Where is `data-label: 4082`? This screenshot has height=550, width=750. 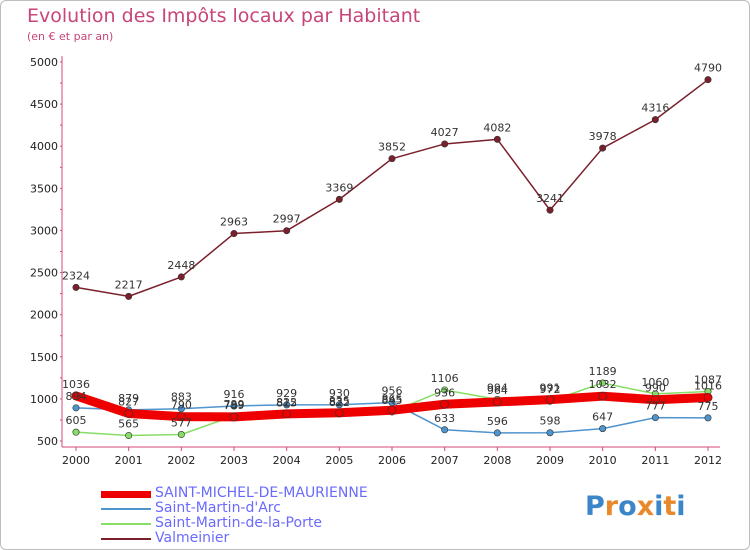 data-label: 4082 is located at coordinates (497, 127).